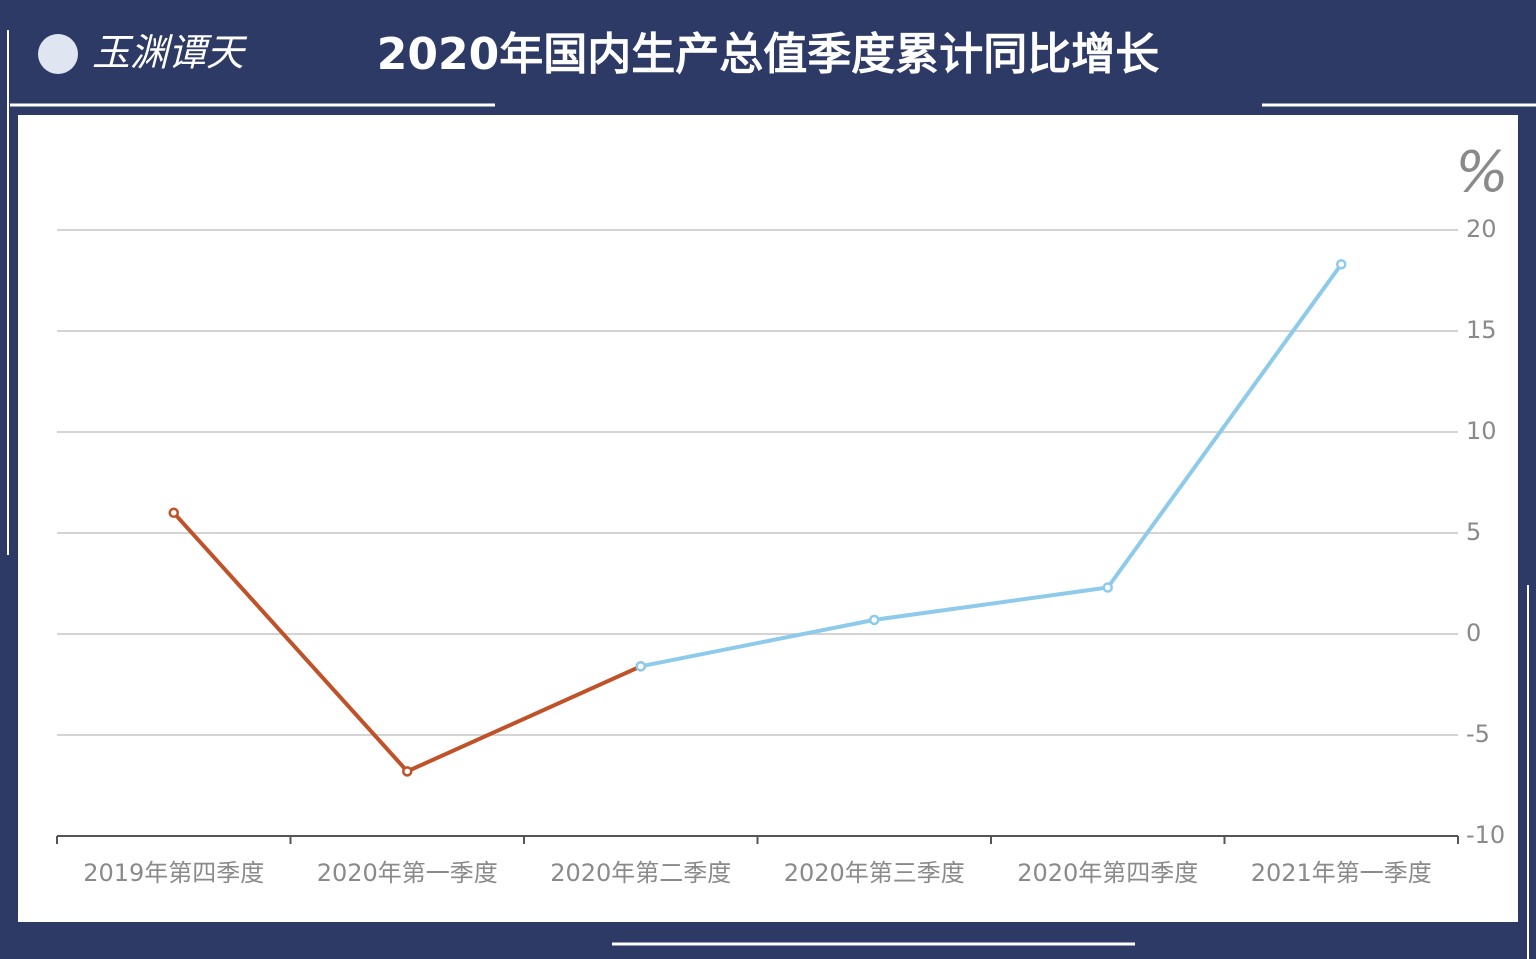 This screenshot has height=959, width=1536. What do you see at coordinates (170, 53) in the screenshot?
I see `logo: 玉渊谭天` at bounding box center [170, 53].